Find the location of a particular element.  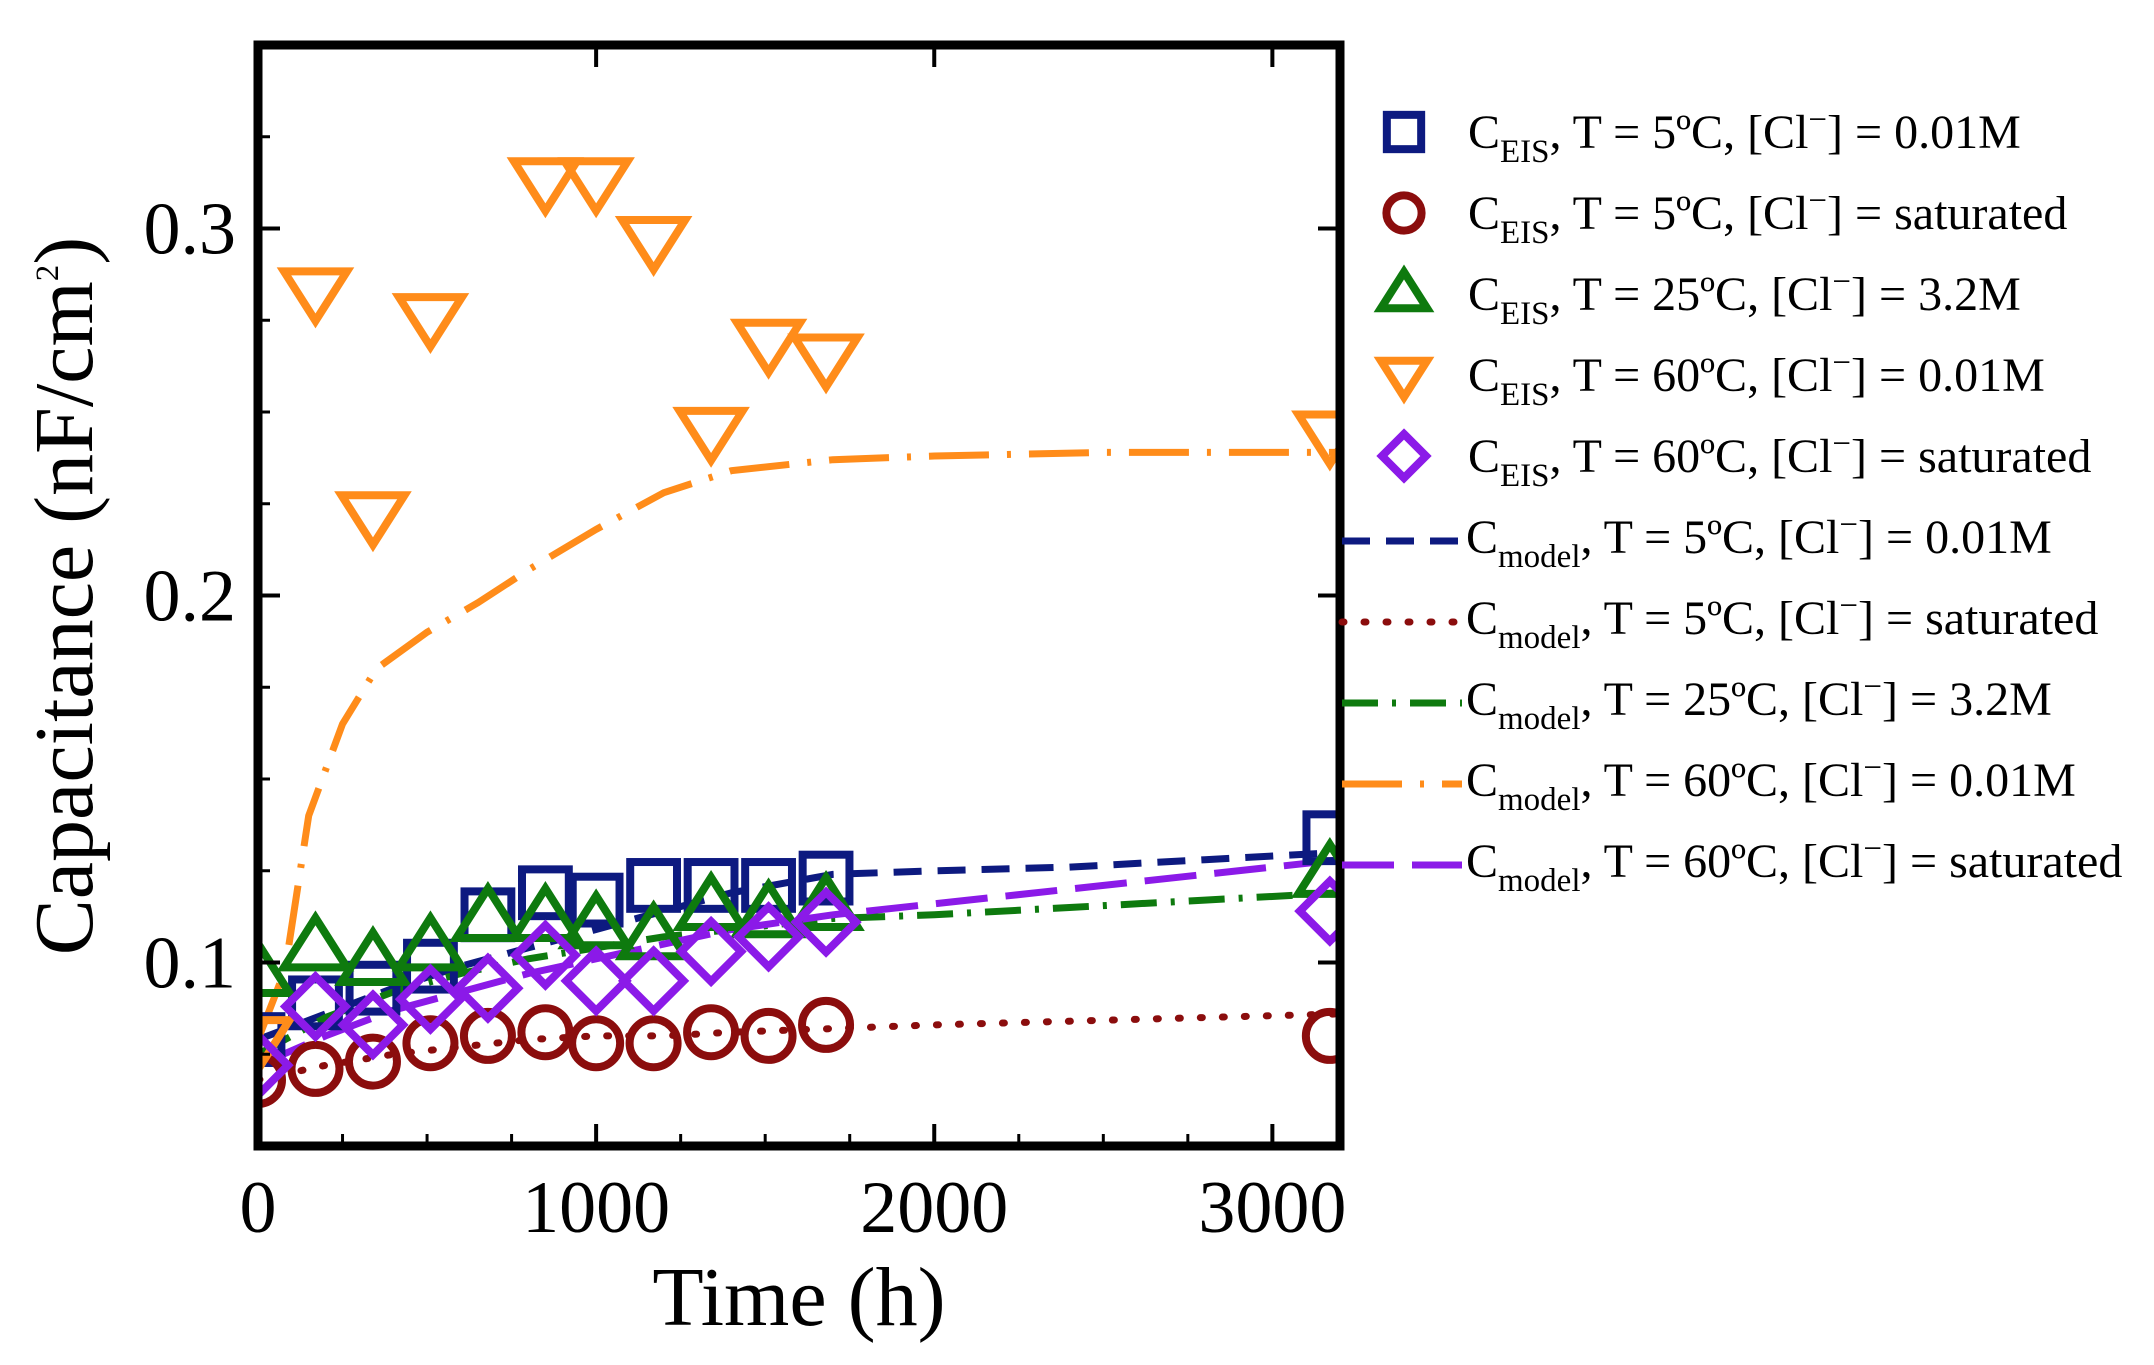

y-axis-title: Capacitance (nF/cm2) is located at coordinates (64, 596).